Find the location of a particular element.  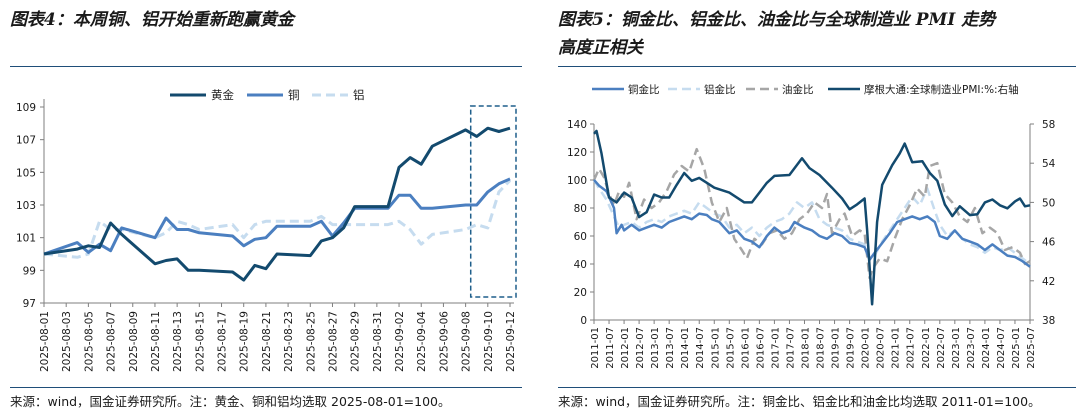

x-tick-label: 2025-08-07 is located at coordinates (112, 341).